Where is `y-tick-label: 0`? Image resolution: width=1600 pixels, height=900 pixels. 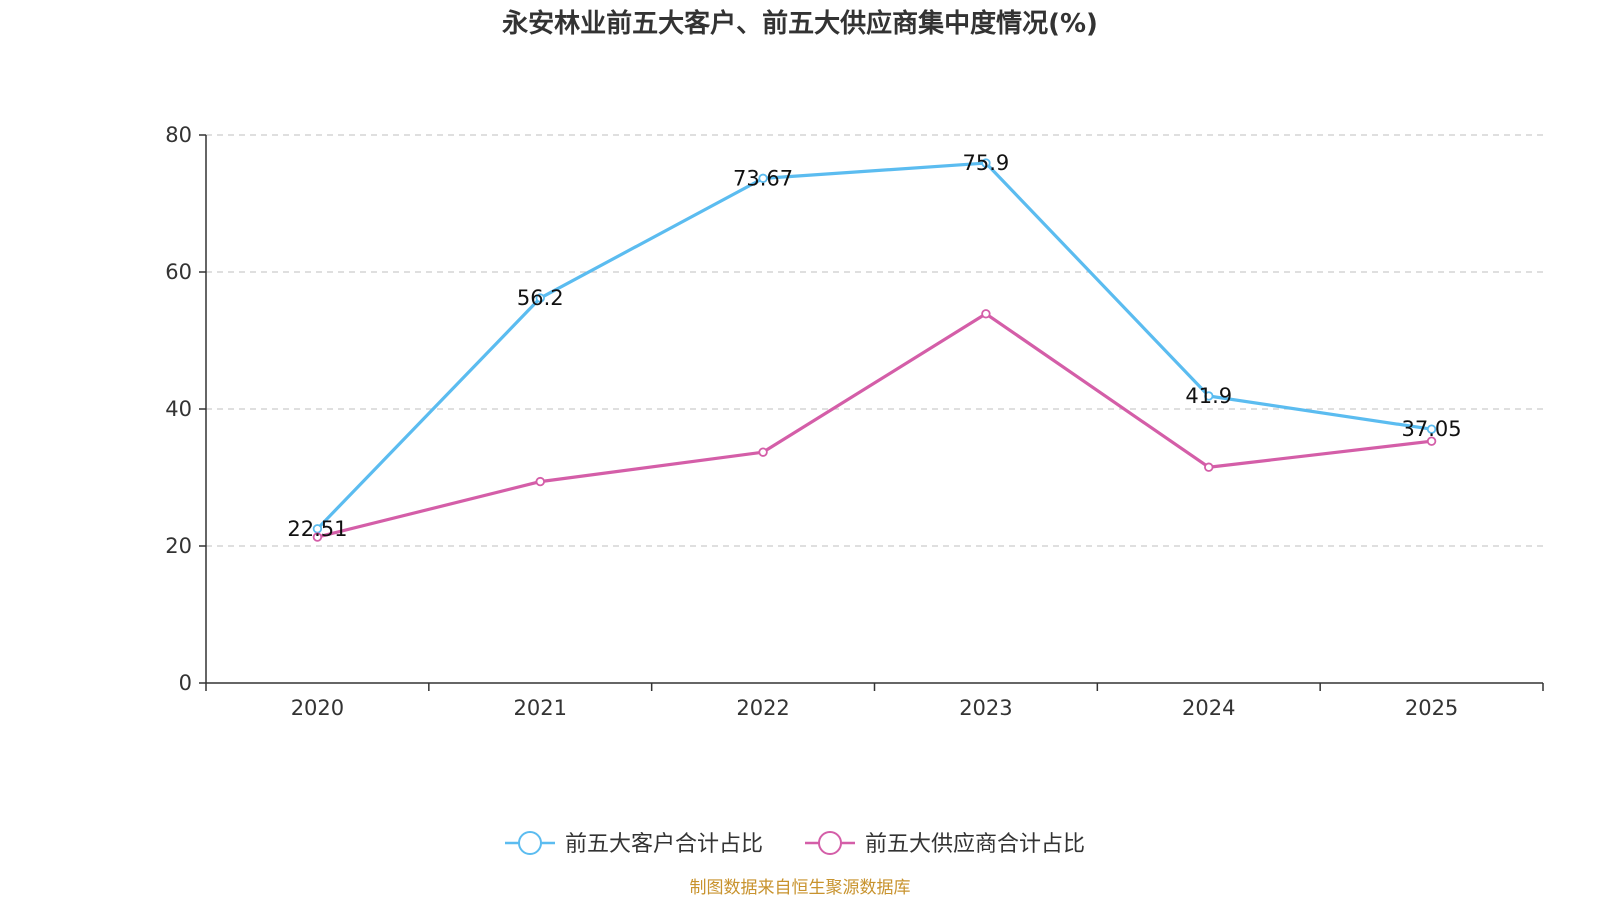 y-tick-label: 0 is located at coordinates (185, 683).